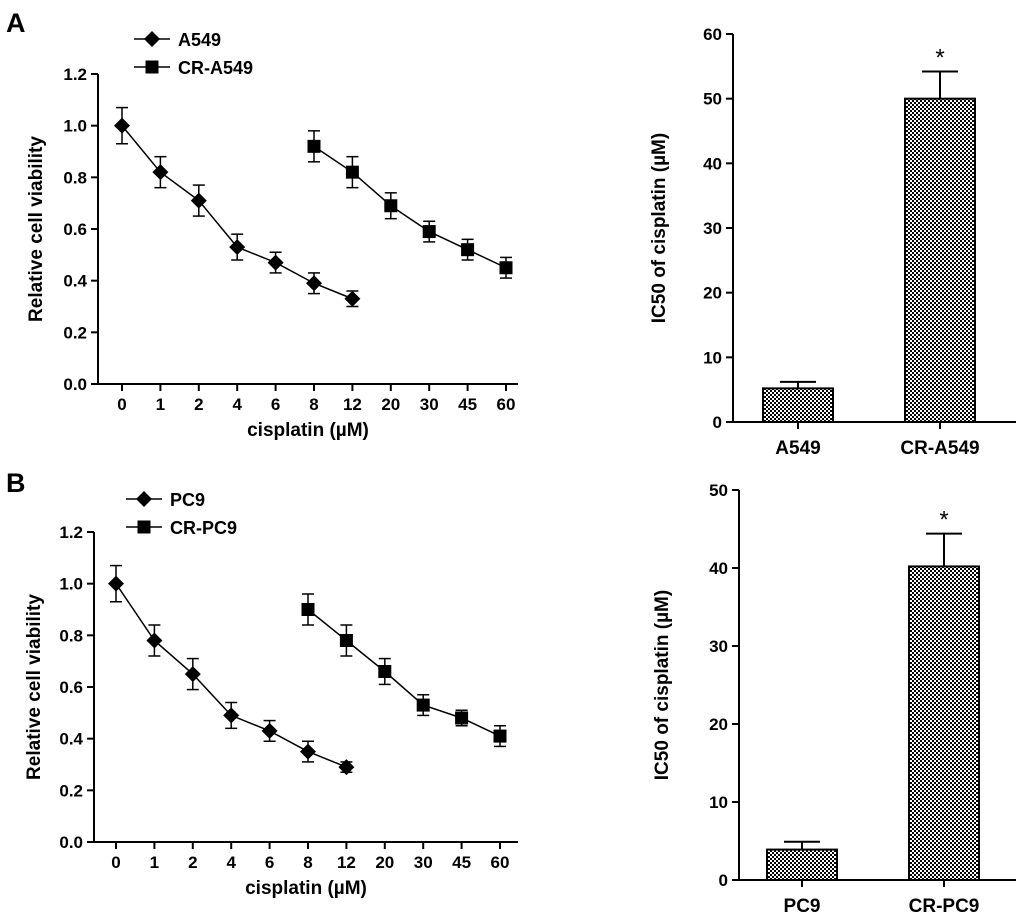  What do you see at coordinates (659, 228) in the screenshot?
I see `y-axis-title: IC50 of cisplatin (µM)` at bounding box center [659, 228].